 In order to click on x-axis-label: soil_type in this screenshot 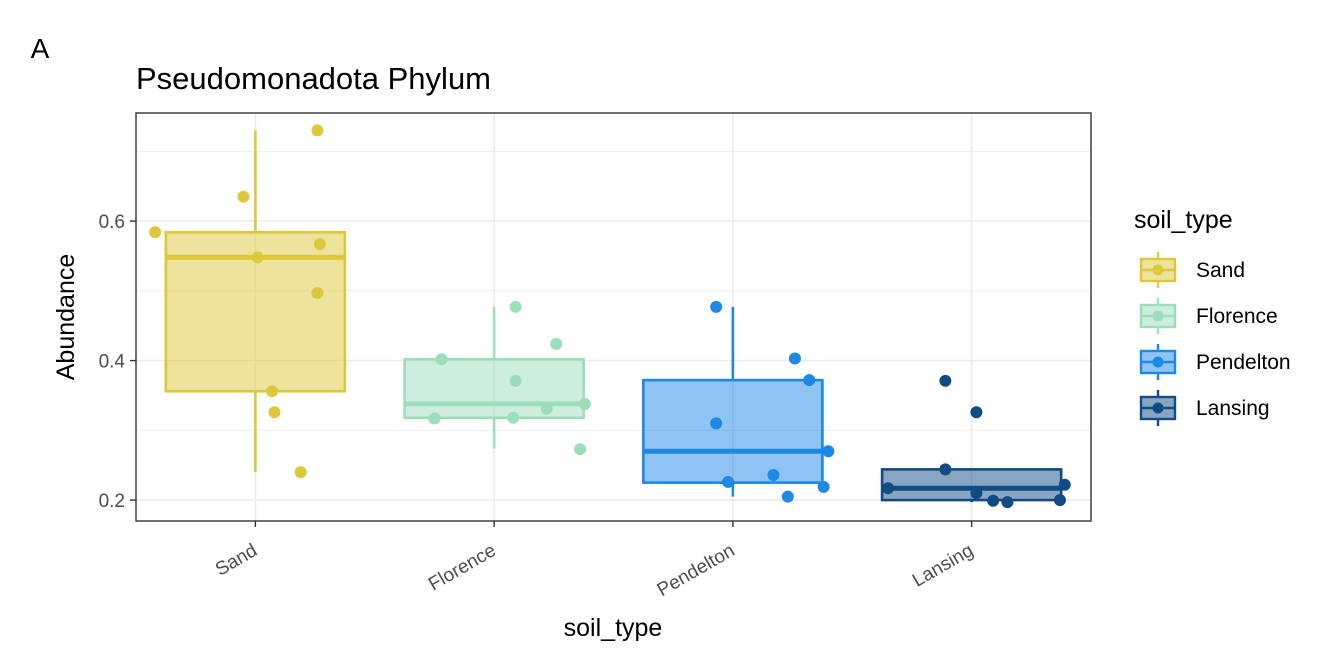, I will do `click(613, 628)`.